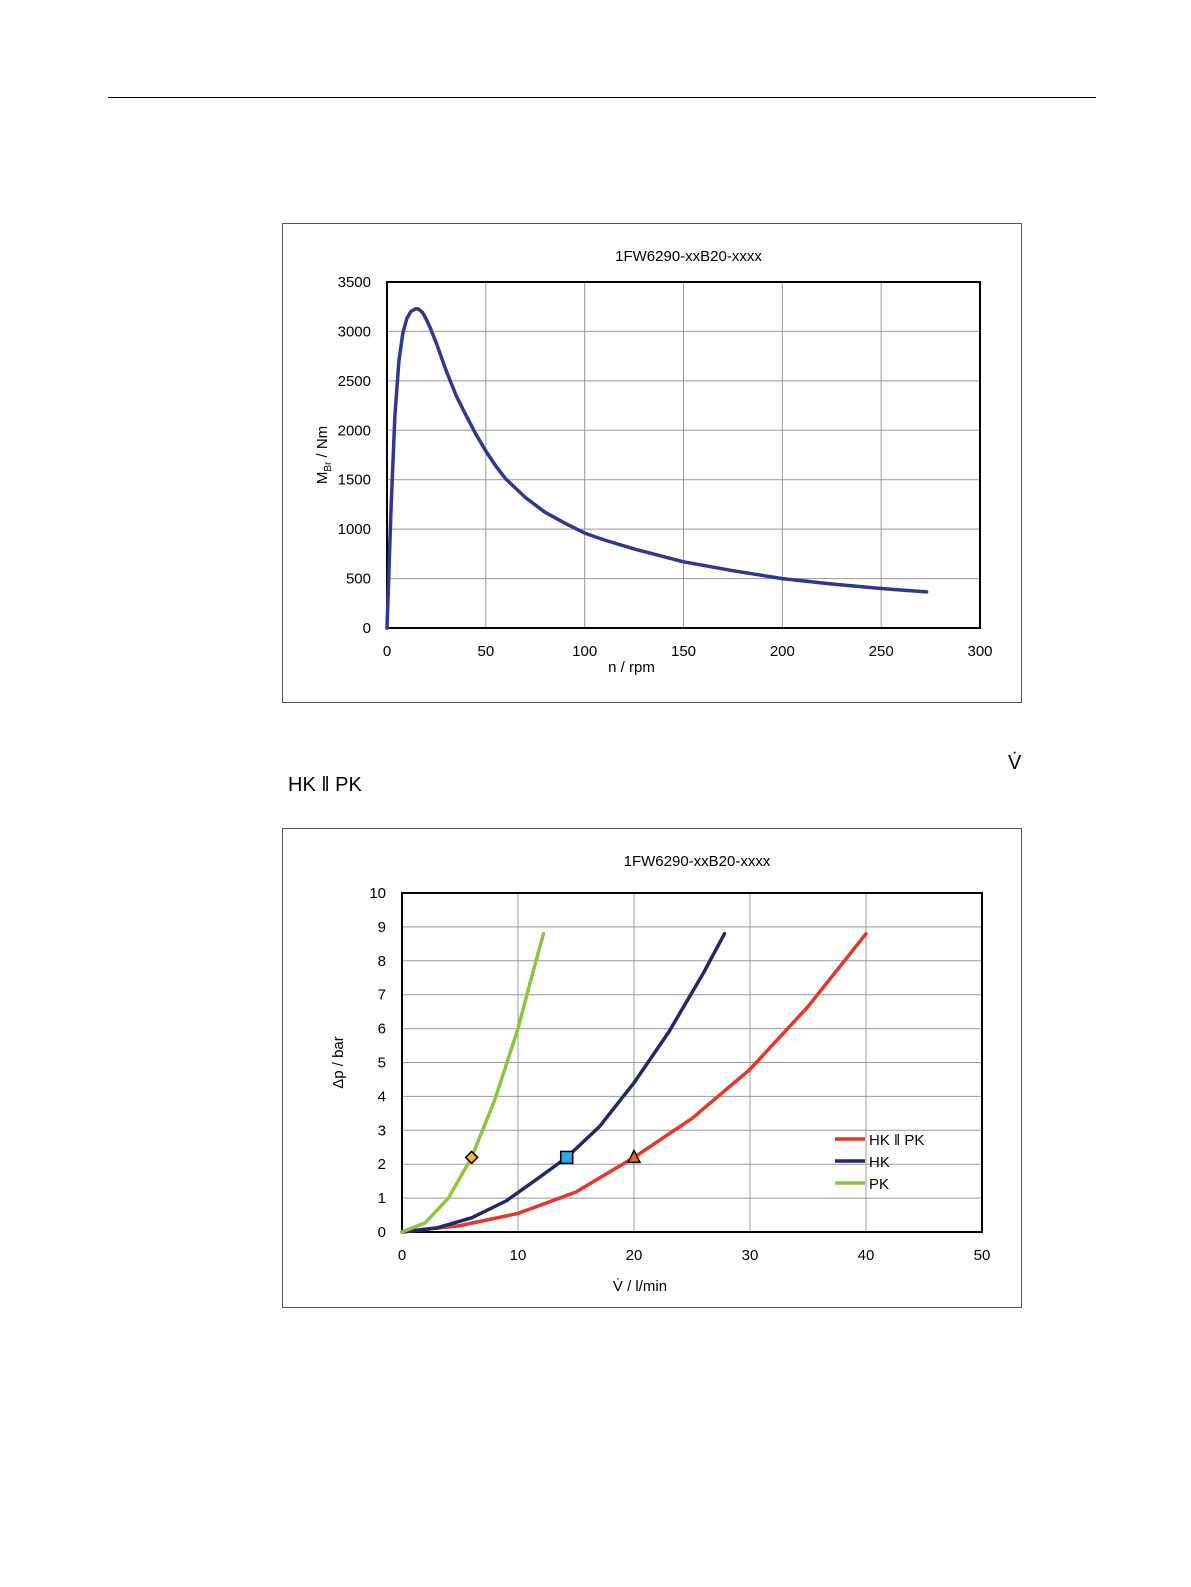 The width and height of the screenshot is (1191, 1587). I want to click on x-tick-label: 30, so click(750, 1255).